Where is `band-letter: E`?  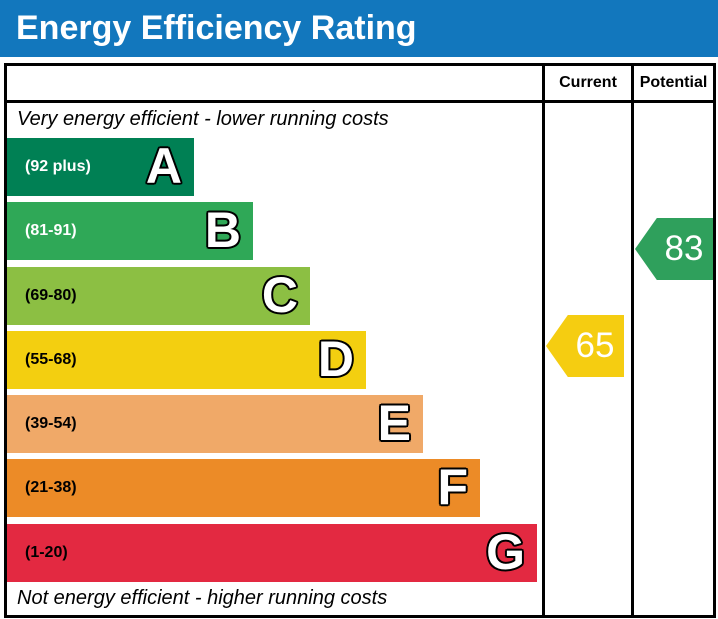
band-letter: E is located at coordinates (394, 423).